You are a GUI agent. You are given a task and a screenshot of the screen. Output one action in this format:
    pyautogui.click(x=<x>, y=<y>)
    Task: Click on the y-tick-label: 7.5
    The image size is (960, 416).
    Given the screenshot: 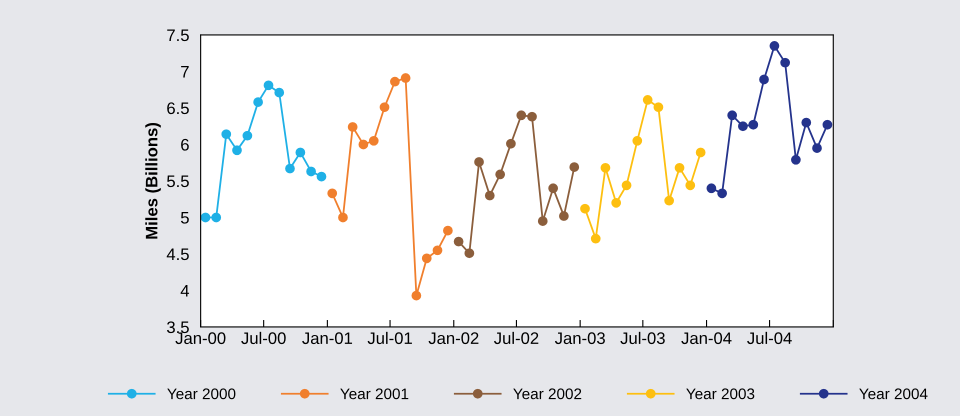 What is the action you would take?
    pyautogui.click(x=178, y=36)
    